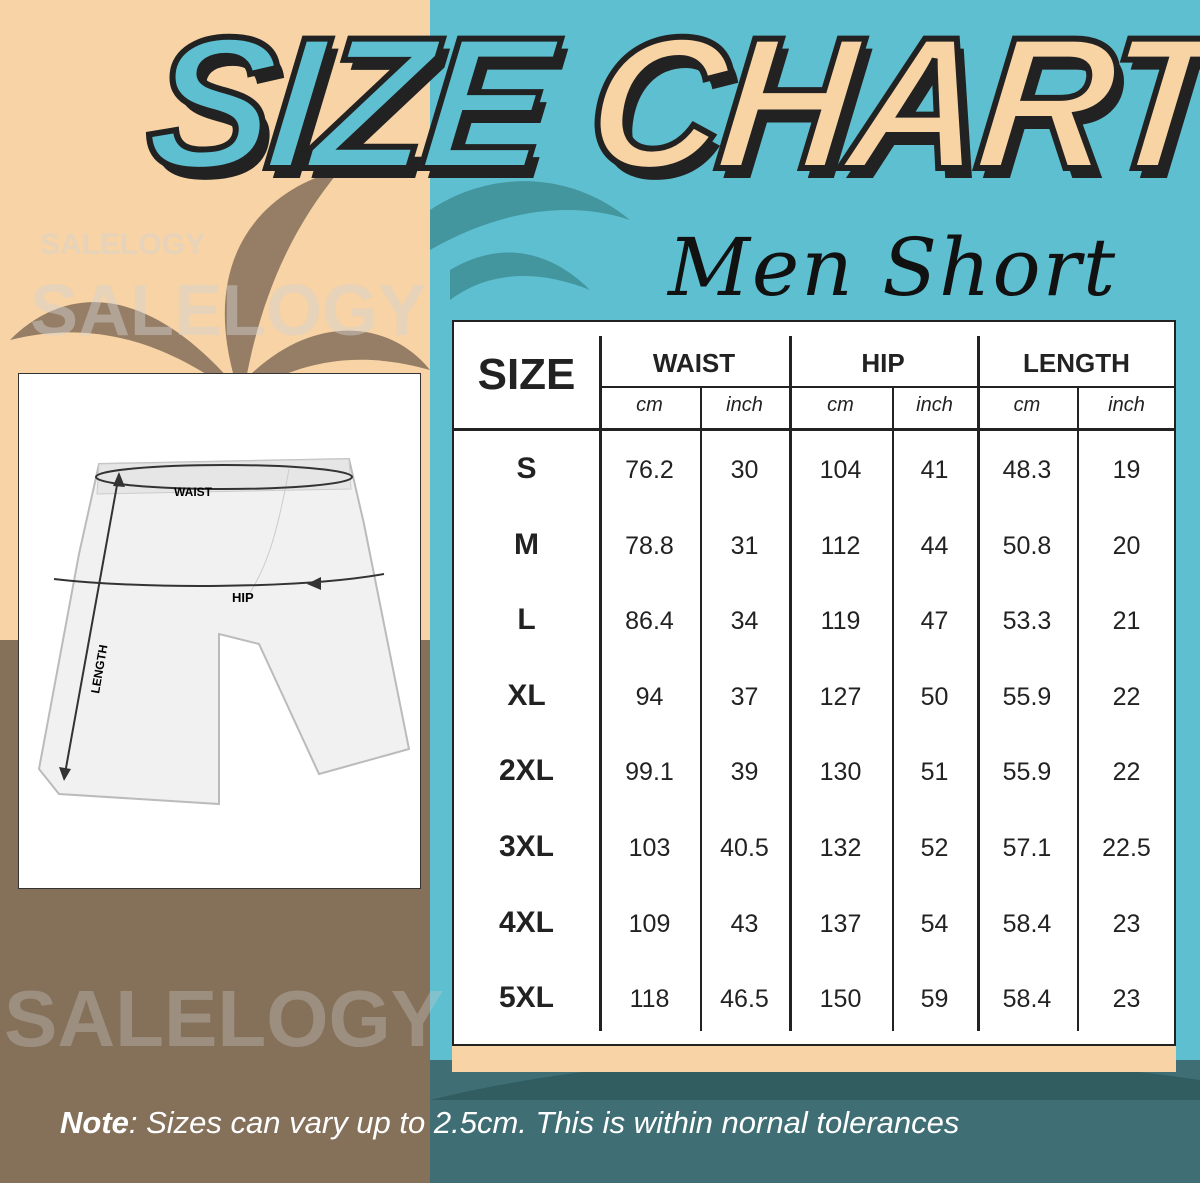 This screenshot has width=1200, height=1183. I want to click on value-cell: 94, so click(649, 696).